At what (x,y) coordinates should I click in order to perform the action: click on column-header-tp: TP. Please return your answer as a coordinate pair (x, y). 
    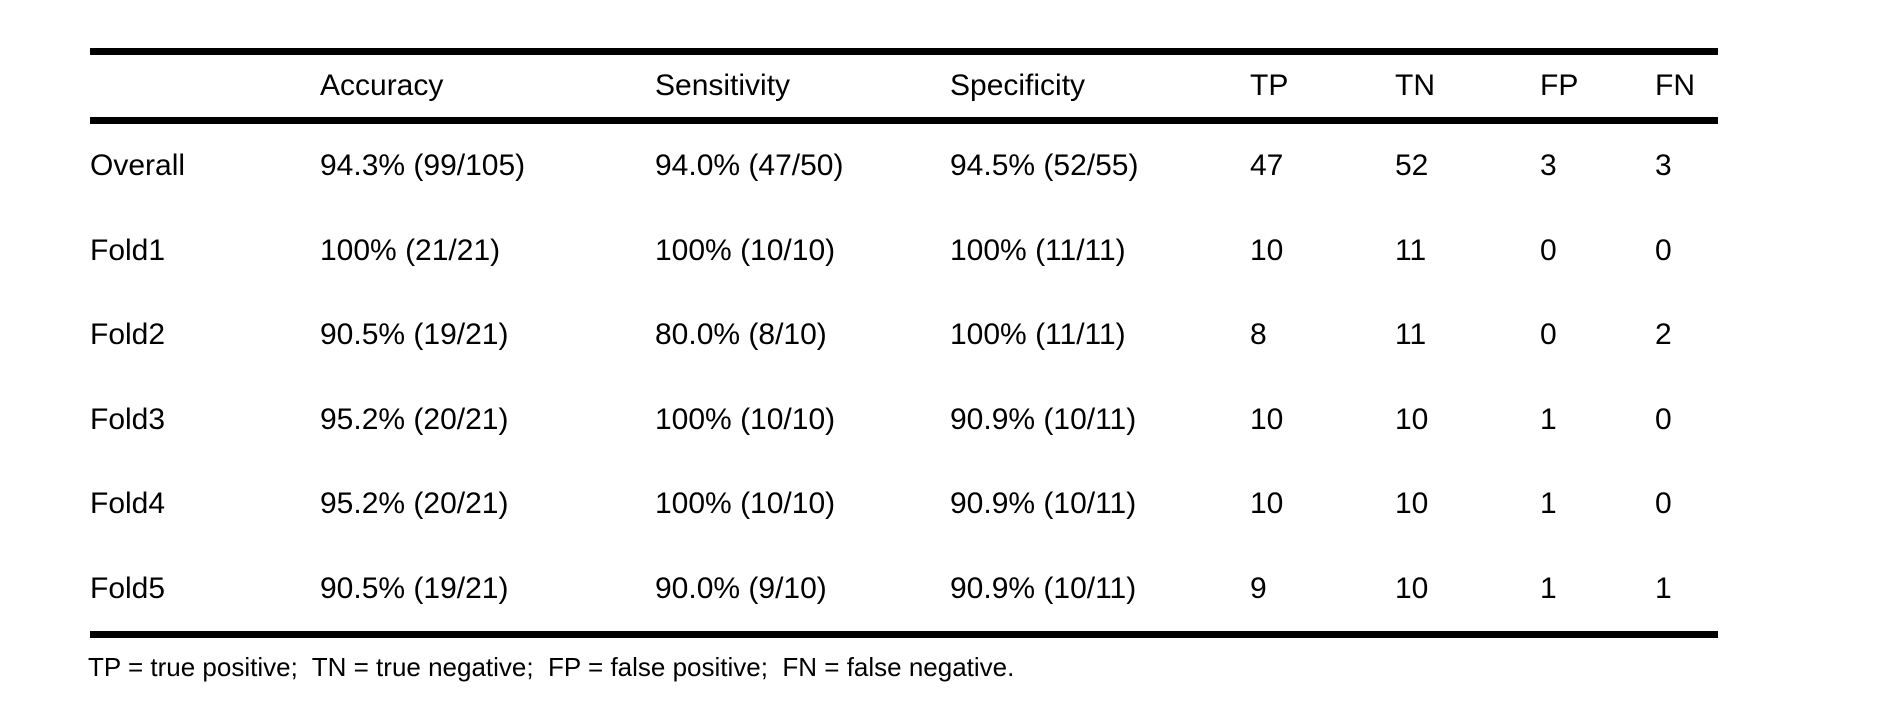
    Looking at the image, I should click on (1322, 87).